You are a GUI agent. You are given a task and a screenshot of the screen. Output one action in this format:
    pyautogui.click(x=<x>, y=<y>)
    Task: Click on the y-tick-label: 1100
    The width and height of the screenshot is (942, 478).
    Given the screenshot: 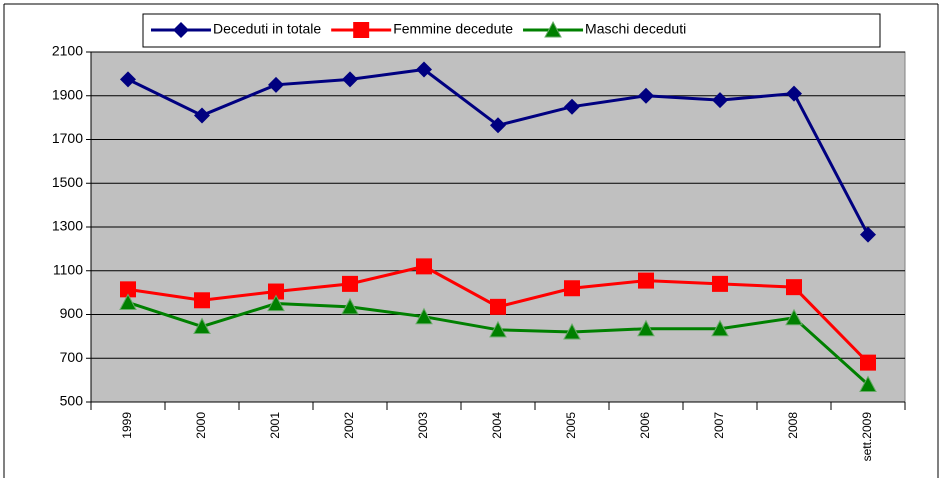 What is the action you would take?
    pyautogui.click(x=68, y=269)
    